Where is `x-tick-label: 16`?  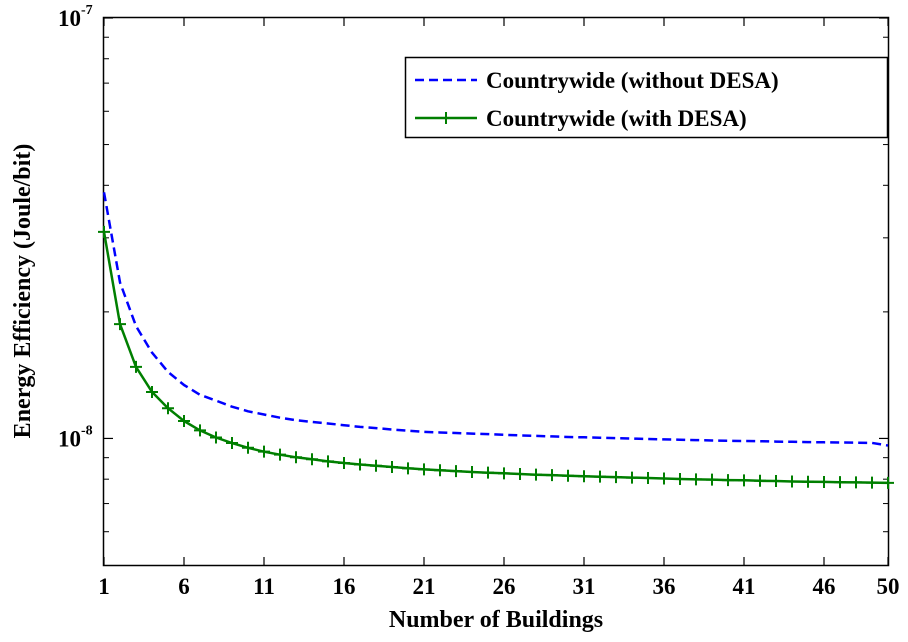
x-tick-label: 16 is located at coordinates (344, 586).